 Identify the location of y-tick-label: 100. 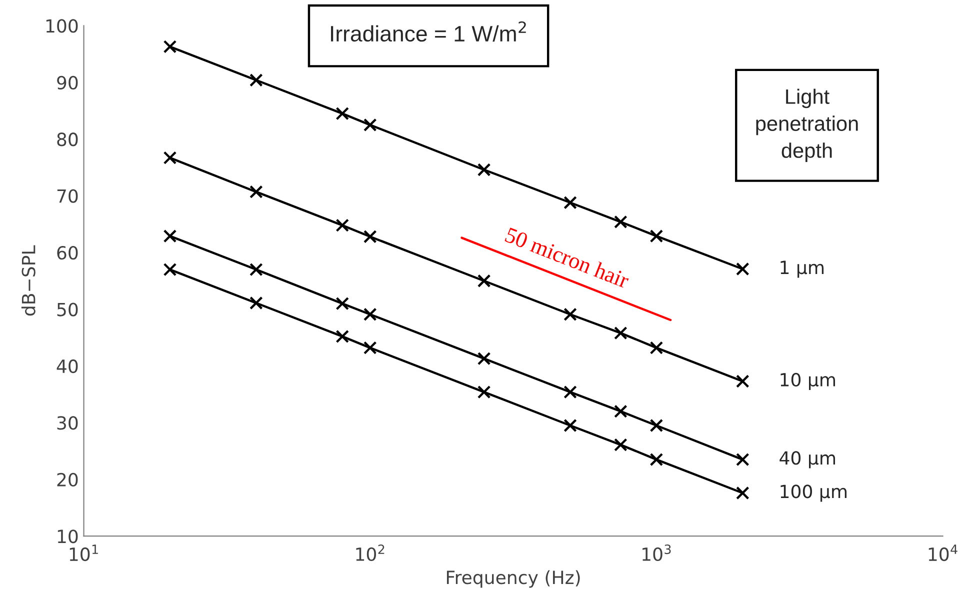
(62, 26).